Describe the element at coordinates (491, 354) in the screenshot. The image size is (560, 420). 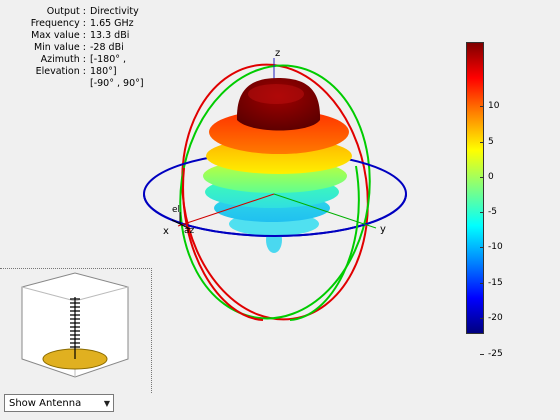
I see `colorbar-tick: -25` at that location.